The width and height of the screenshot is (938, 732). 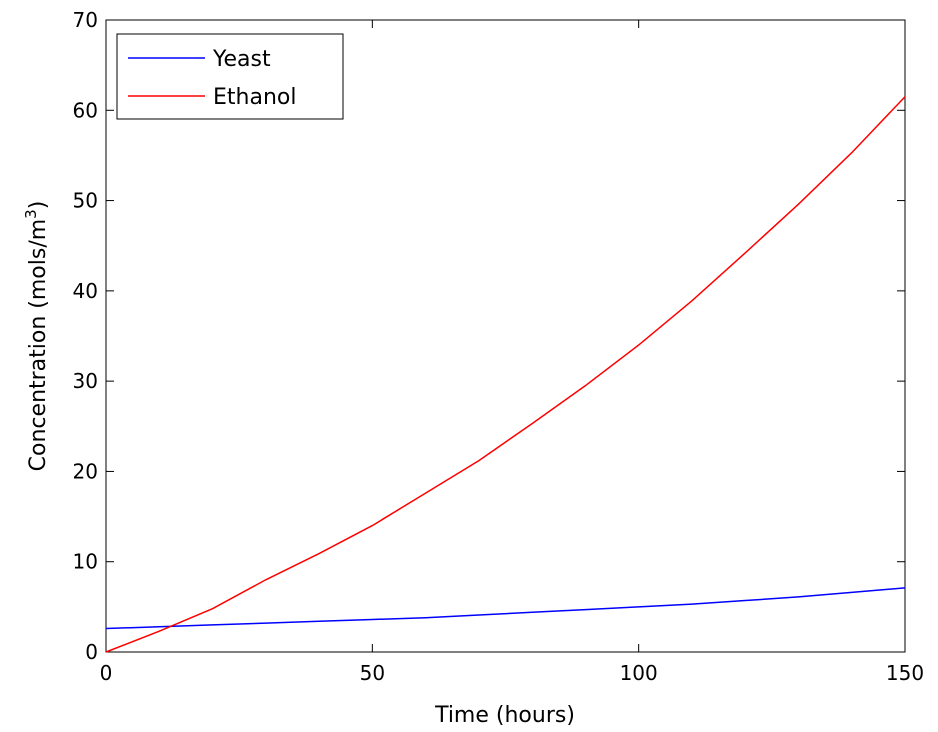 What do you see at coordinates (31, 214) in the screenshot?
I see `y-axis-label-superscript: 3` at bounding box center [31, 214].